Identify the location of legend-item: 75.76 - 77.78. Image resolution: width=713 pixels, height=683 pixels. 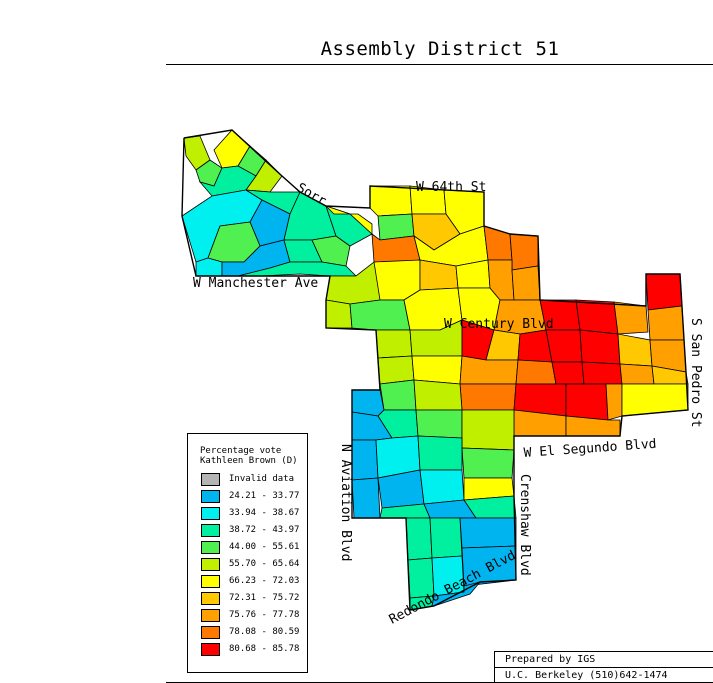
(250, 615).